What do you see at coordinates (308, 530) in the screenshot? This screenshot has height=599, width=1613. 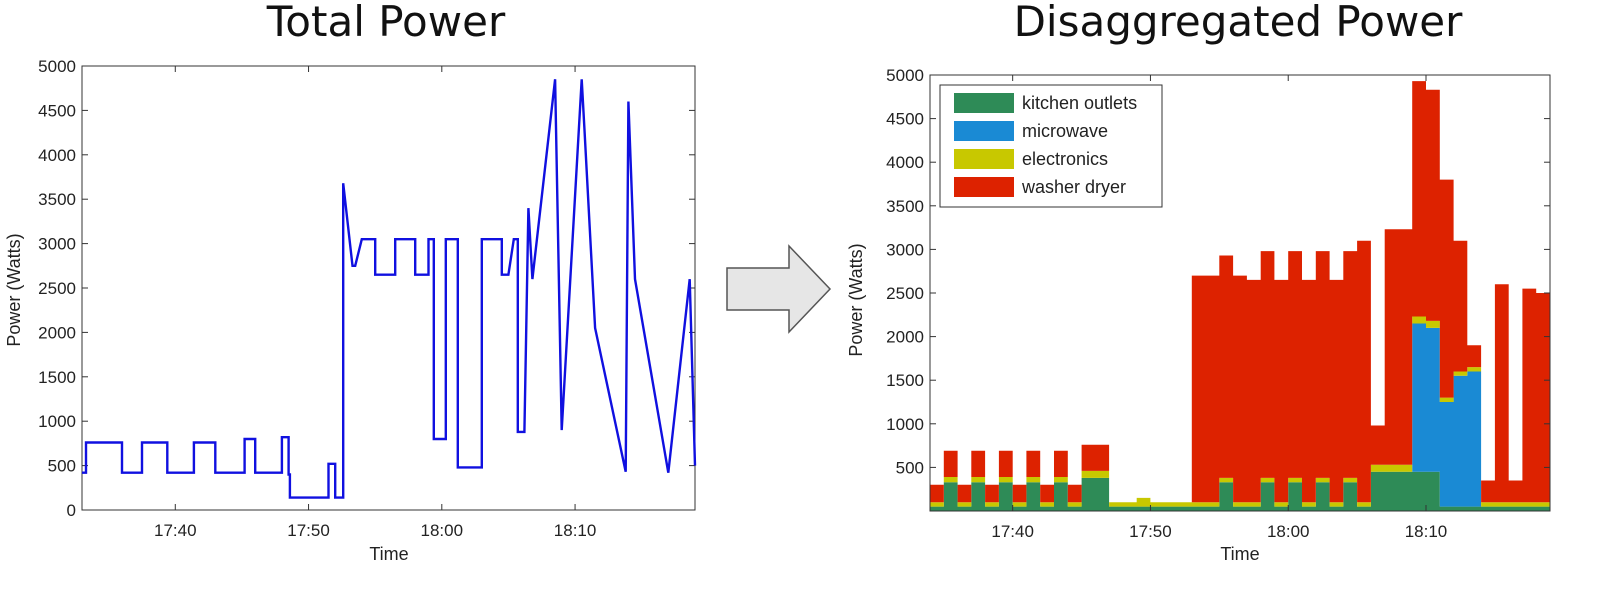 I see `left-x-tick-label: 17:50` at bounding box center [308, 530].